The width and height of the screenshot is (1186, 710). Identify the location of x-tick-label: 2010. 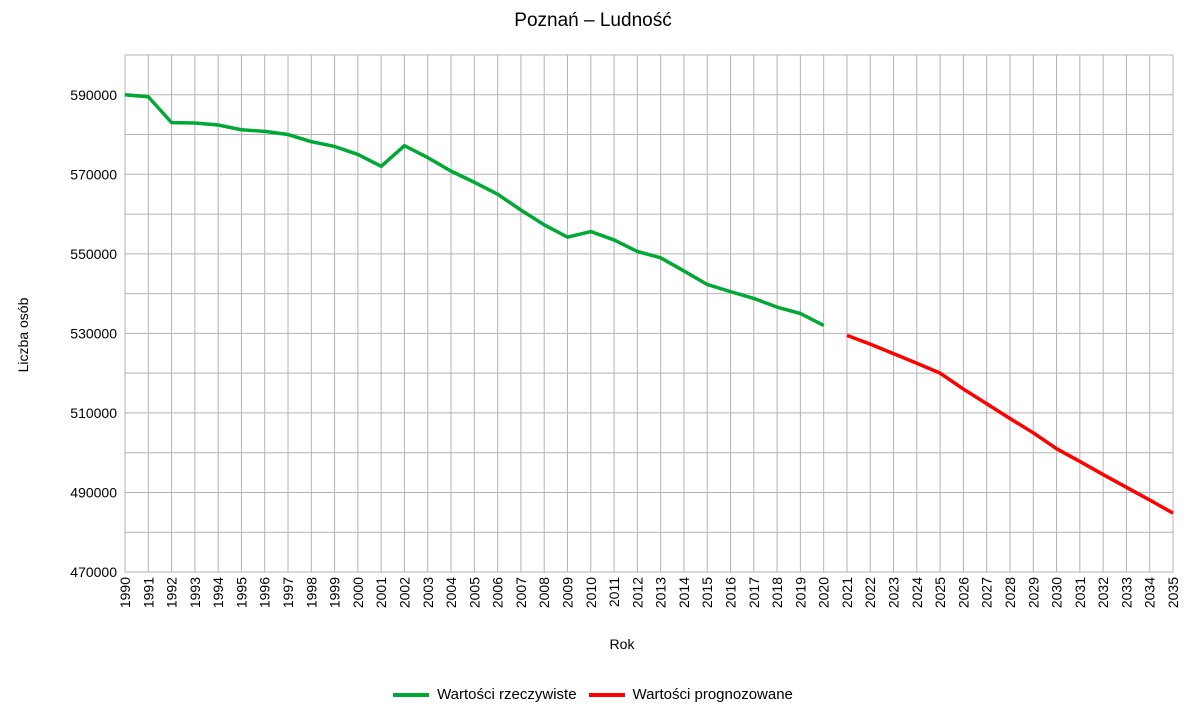
(591, 592).